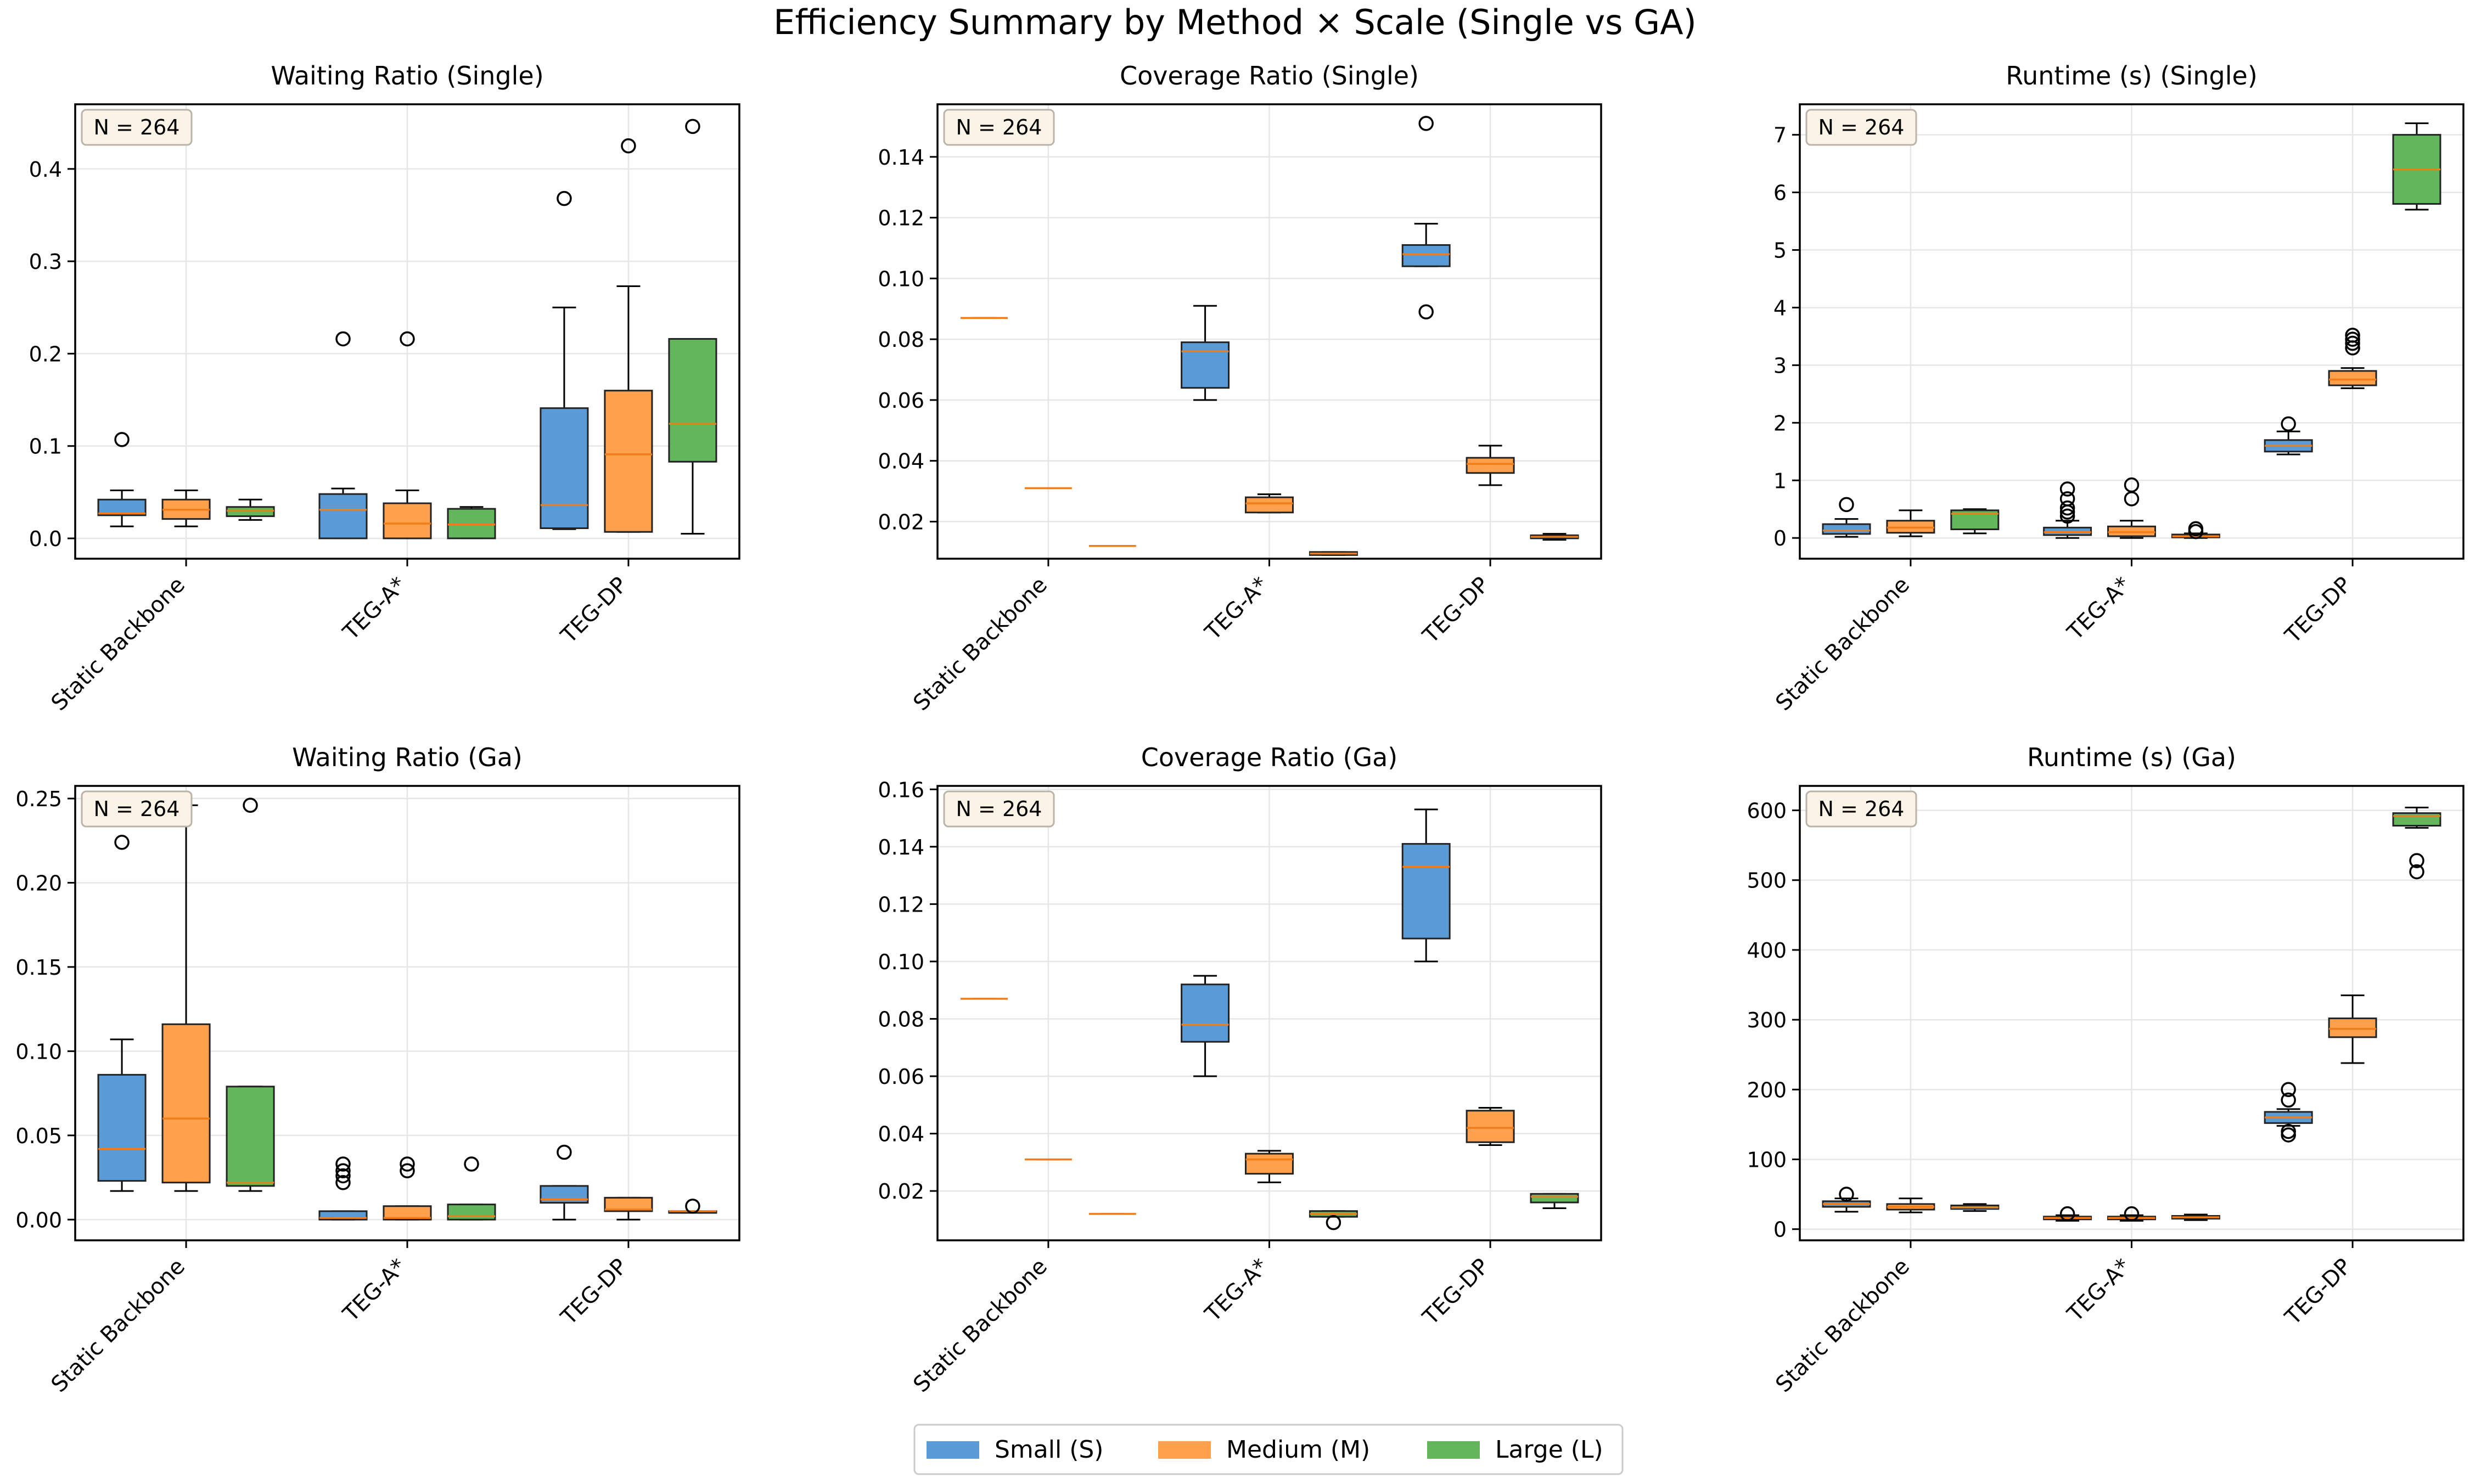  I want to click on legend: Small (S) Medium (M) Large (L), so click(1268, 1449).